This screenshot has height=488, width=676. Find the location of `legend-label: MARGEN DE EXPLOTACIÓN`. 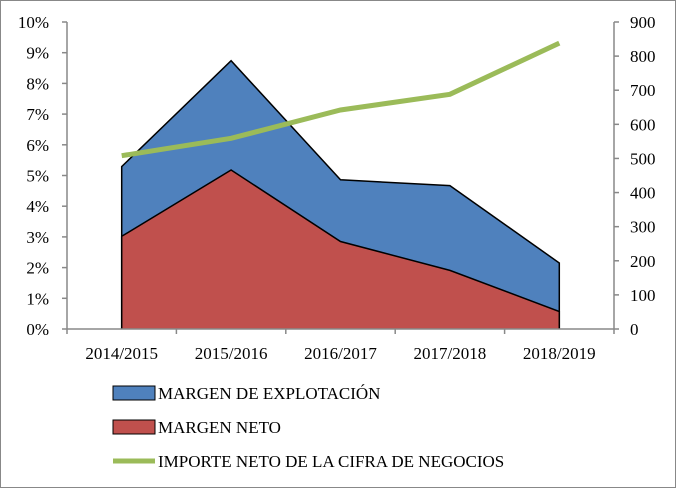

legend-label: MARGEN DE EXPLOTACIÓN is located at coordinates (269, 393).